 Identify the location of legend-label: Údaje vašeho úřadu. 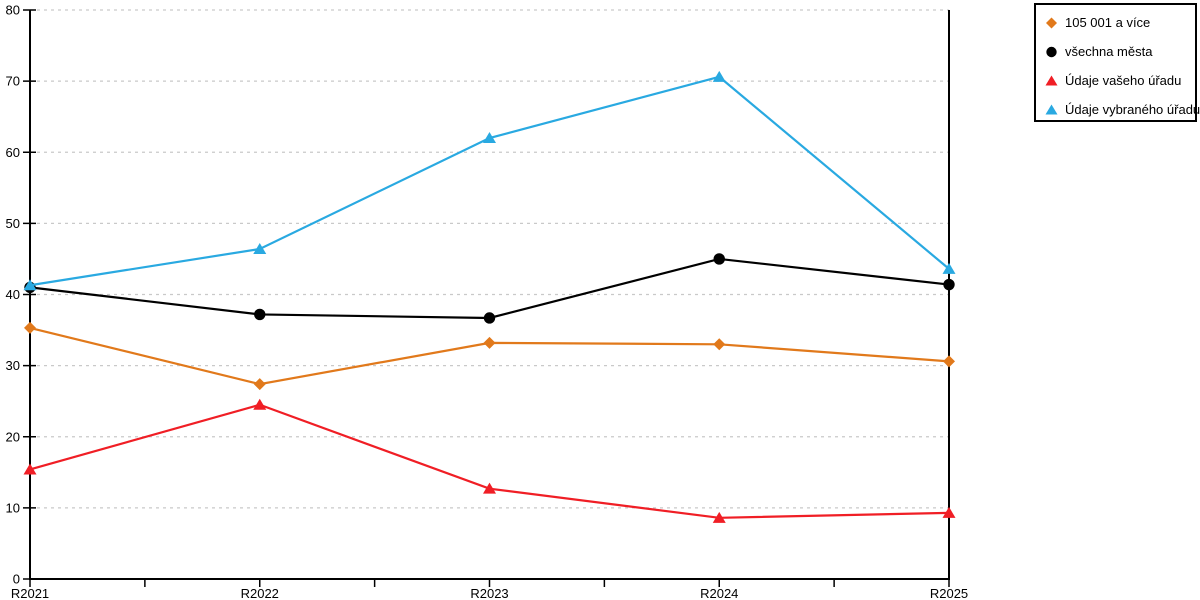
(1123, 80).